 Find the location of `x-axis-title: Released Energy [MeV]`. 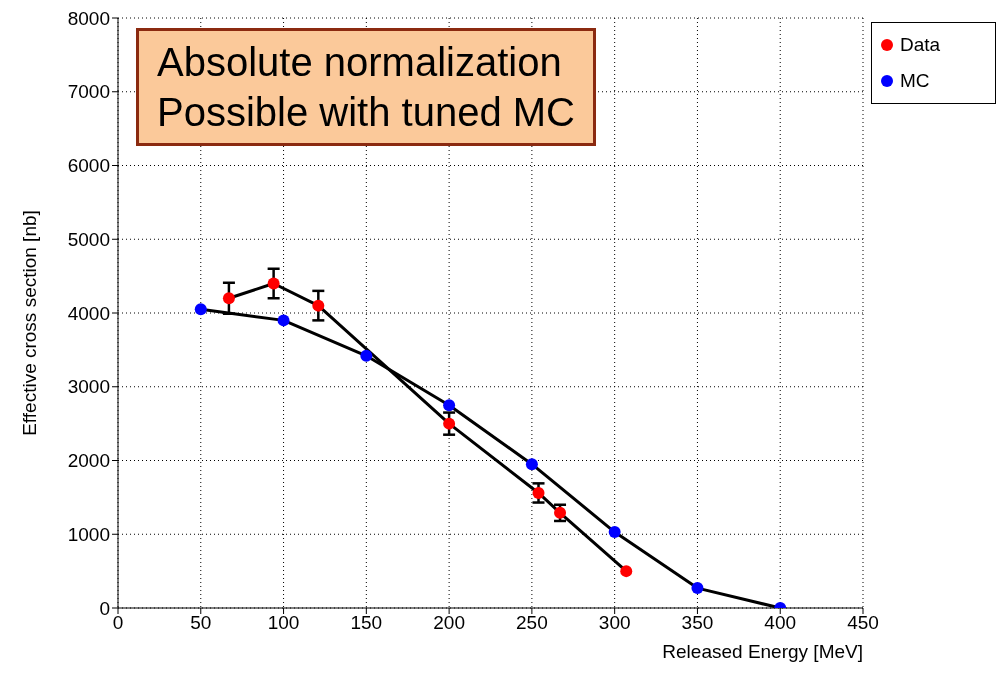

x-axis-title: Released Energy [MeV] is located at coordinates (762, 651).